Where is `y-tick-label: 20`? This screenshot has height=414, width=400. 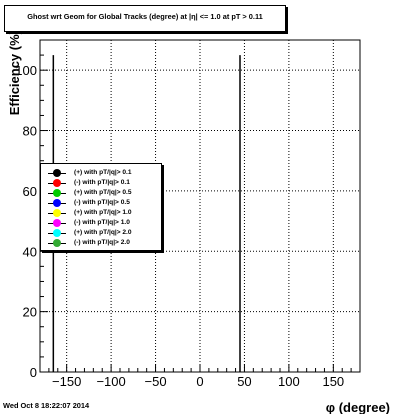
y-tick-label: 20 is located at coordinates (30, 312).